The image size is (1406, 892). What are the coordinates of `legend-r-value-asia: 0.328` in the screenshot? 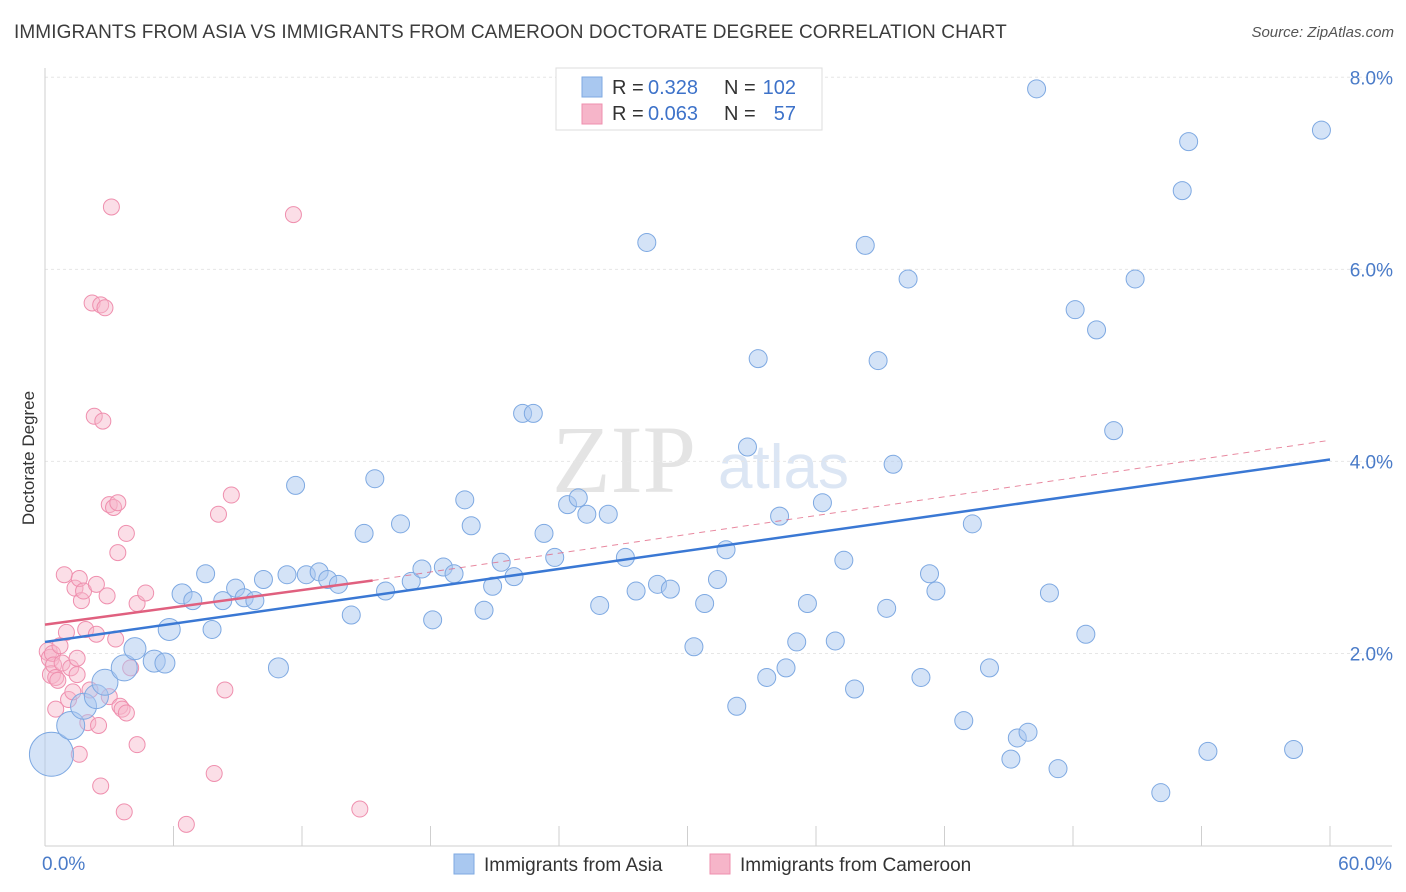 It's located at (673, 88).